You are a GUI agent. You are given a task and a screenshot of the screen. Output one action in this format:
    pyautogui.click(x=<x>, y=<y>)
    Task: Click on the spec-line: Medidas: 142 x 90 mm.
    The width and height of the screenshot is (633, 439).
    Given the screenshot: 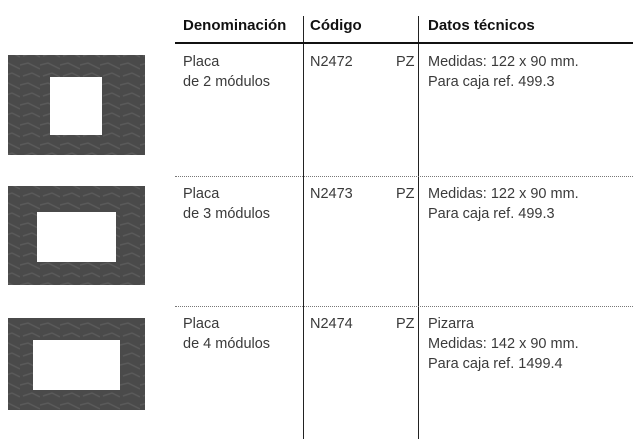 What is the action you would take?
    pyautogui.click(x=503, y=344)
    